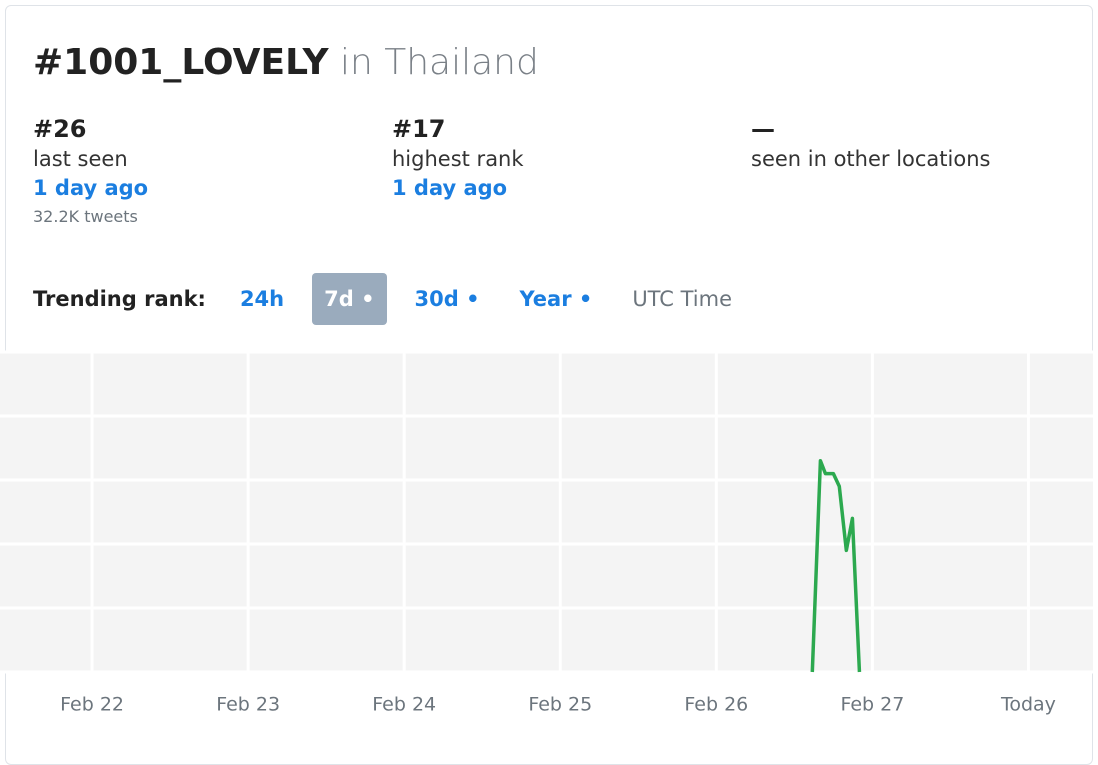 The height and width of the screenshot is (765, 1098). What do you see at coordinates (872, 705) in the screenshot?
I see `x-tick-label: Feb 27` at bounding box center [872, 705].